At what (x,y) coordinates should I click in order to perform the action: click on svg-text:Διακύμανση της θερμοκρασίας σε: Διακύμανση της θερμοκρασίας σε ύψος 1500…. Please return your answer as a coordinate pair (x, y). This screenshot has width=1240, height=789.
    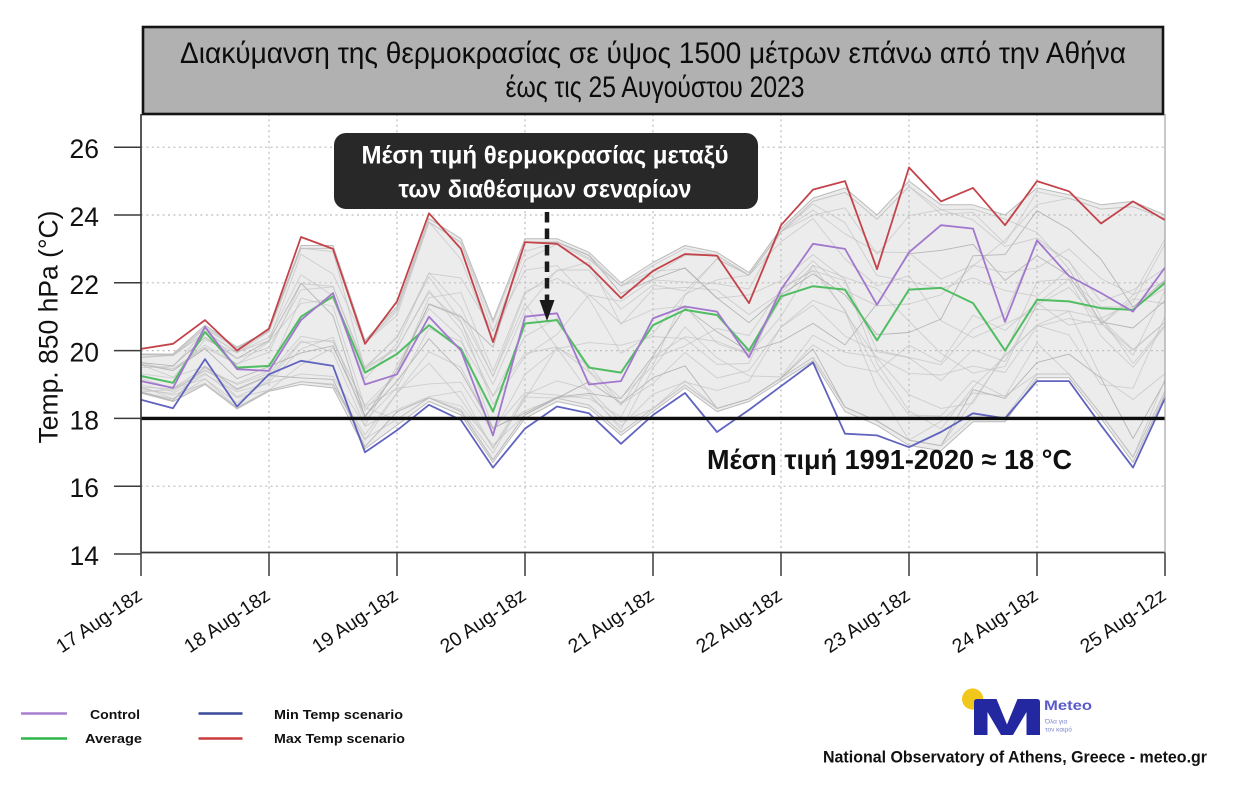
    Looking at the image, I should click on (653, 53).